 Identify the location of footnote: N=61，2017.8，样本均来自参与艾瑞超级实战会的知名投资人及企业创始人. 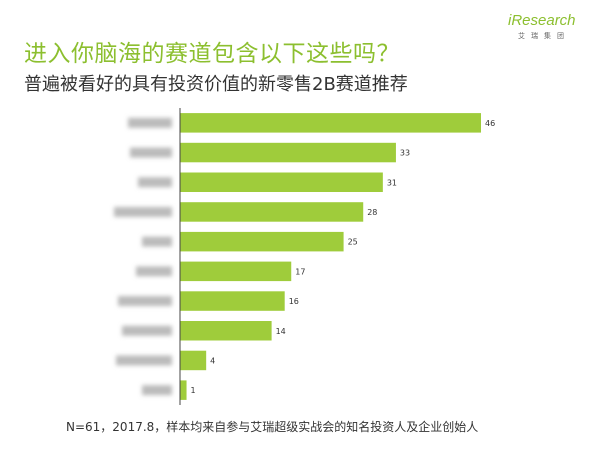
(272, 427).